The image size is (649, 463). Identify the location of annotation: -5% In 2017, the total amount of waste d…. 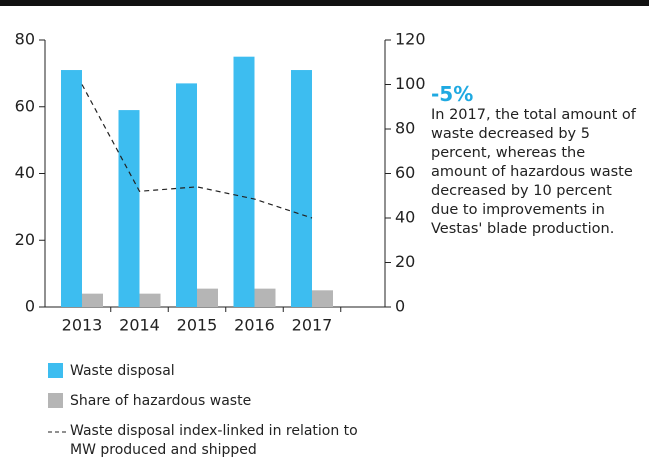
(533, 160).